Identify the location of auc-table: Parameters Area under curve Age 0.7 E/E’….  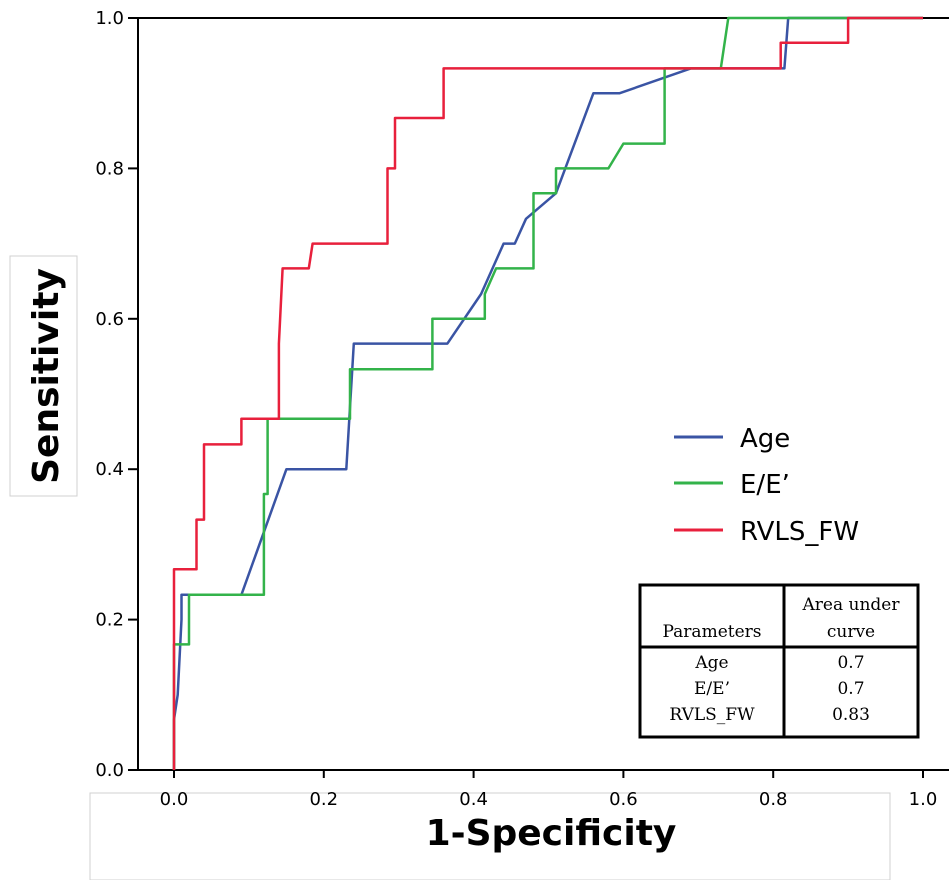
(779, 661).